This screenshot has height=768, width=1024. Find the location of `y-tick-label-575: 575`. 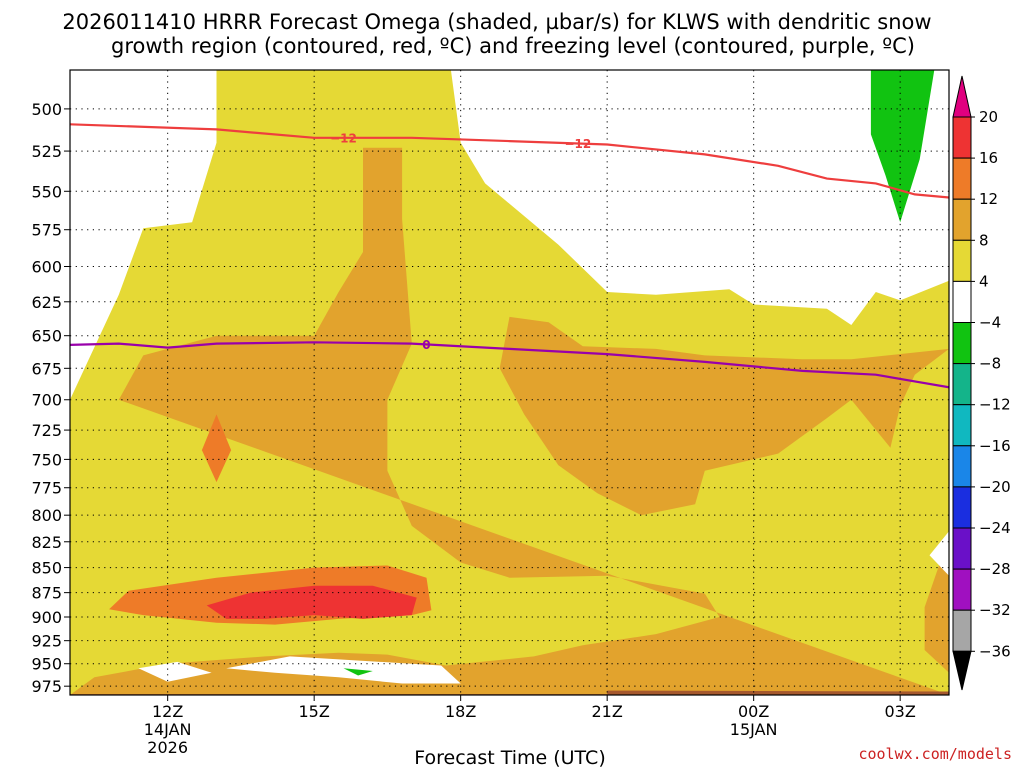

y-tick-label-575: 575 is located at coordinates (46, 230).